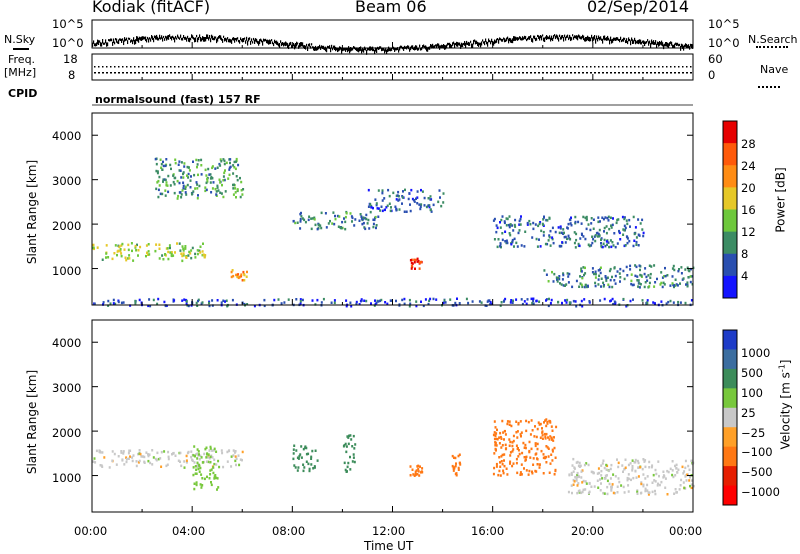  Describe the element at coordinates (760, 492) in the screenshot. I see `vel-cbar-tick-m1000: −1000` at that location.